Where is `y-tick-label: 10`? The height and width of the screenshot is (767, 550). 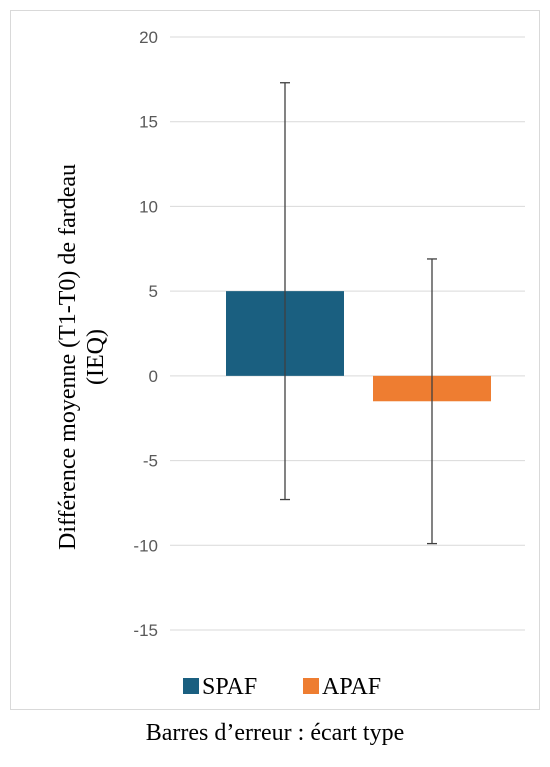 y-tick-label: 10 is located at coordinates (148, 206).